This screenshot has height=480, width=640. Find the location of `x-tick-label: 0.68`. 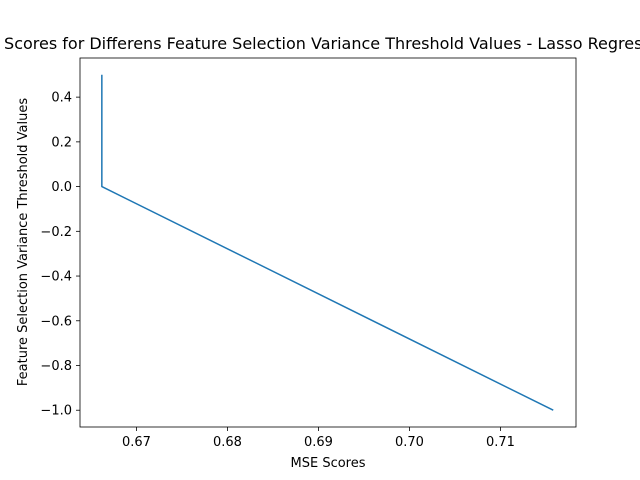

x-tick-label: 0.68 is located at coordinates (227, 442).